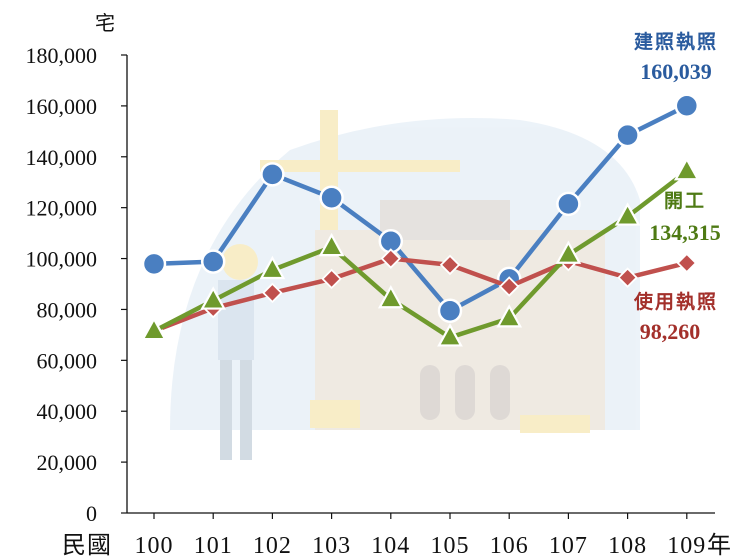 The image size is (731, 557). Describe the element at coordinates (390, 545) in the screenshot. I see `x-tick-label: 104` at that location.